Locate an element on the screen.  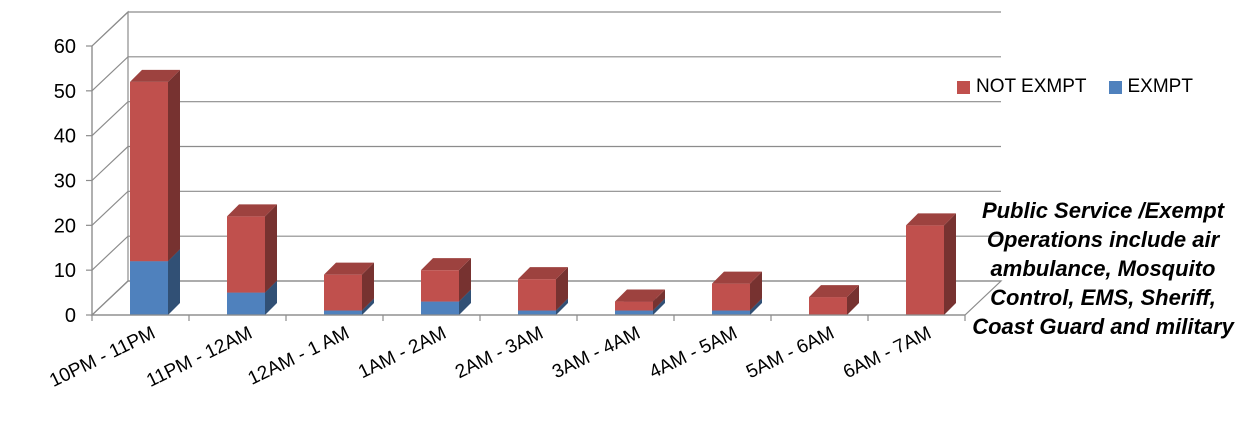
x-tick-label: 11PM - 12AM is located at coordinates (199, 357).